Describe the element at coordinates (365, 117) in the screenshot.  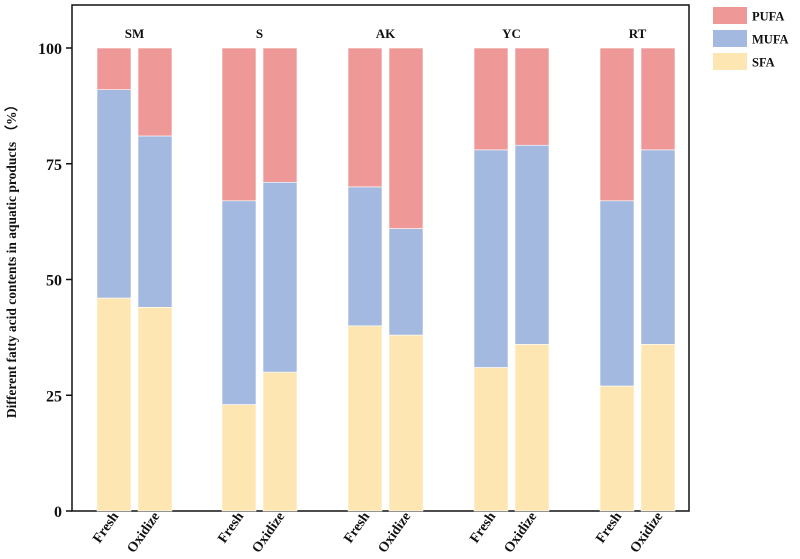
I see `bar-segment-pufa-ak-fresh` at that location.